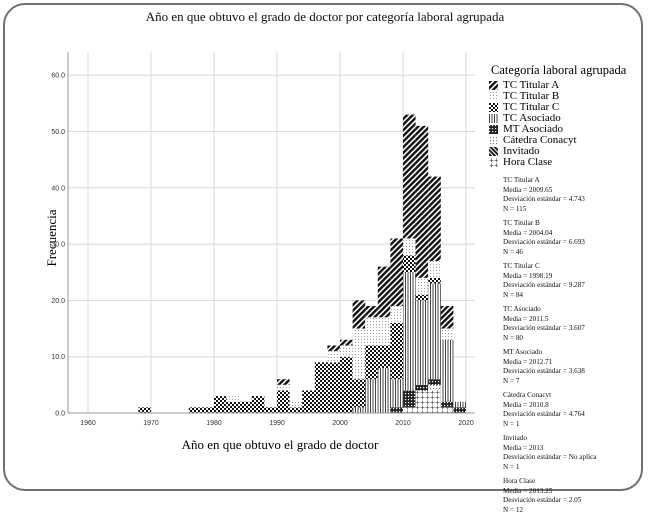  What do you see at coordinates (533, 140) in the screenshot?
I see `legend-item-catedra-conacyt: Cátedra Conacyt` at bounding box center [533, 140].